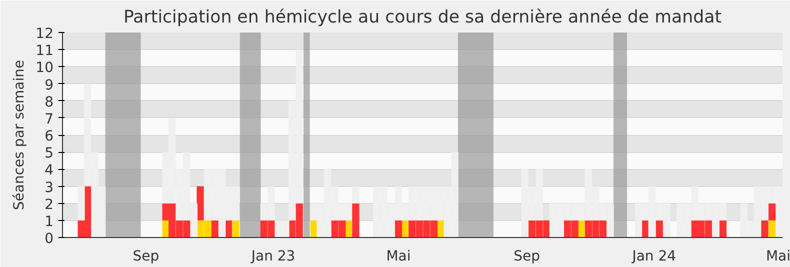  Describe the element at coordinates (45, 51) in the screenshot. I see `y-tick-label: 11` at that location.